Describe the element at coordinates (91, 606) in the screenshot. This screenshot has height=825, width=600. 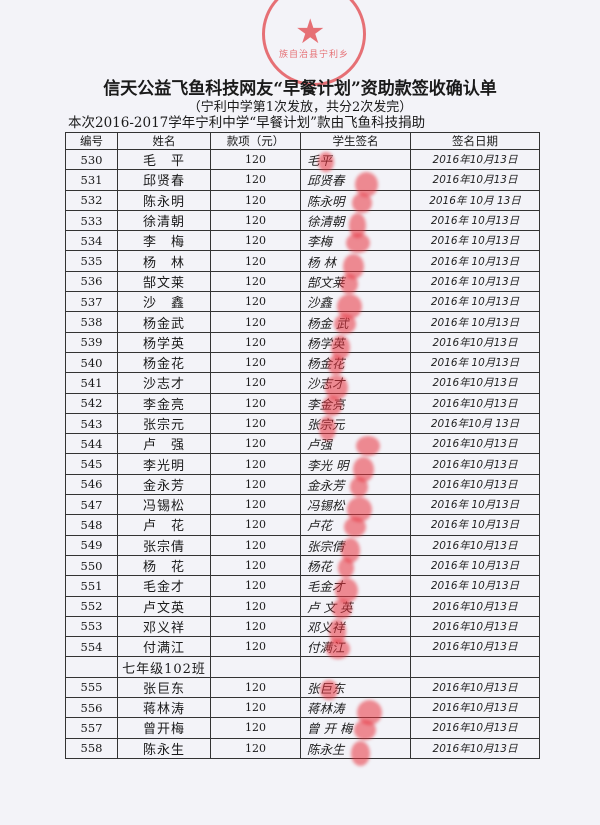
I see `id-cell: 552` at that location.